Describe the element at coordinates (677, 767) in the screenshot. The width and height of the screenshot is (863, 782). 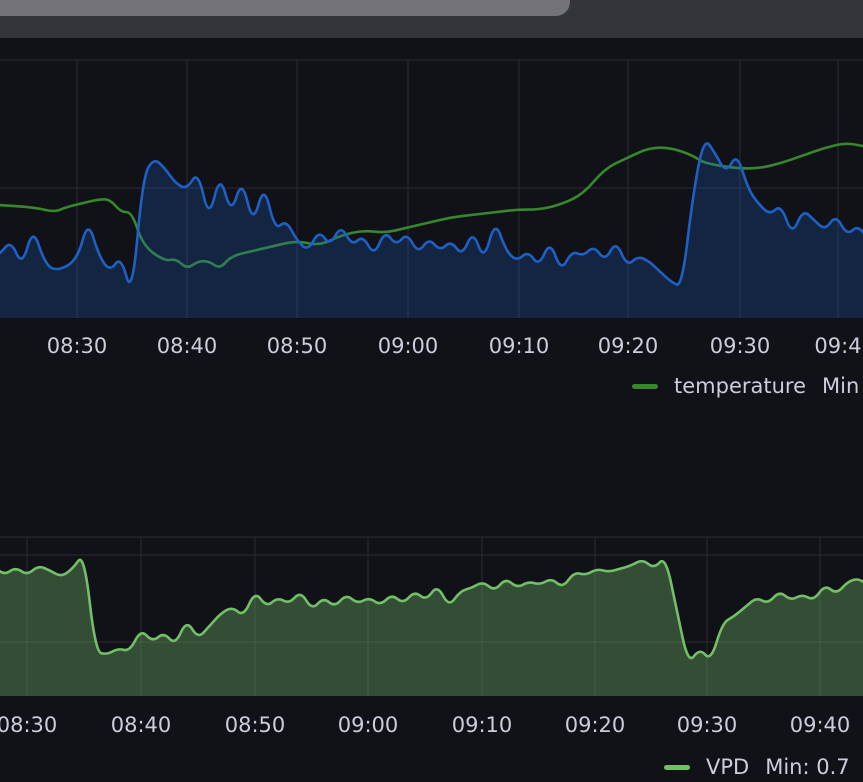
I see `vpd-legend-swatch` at that location.